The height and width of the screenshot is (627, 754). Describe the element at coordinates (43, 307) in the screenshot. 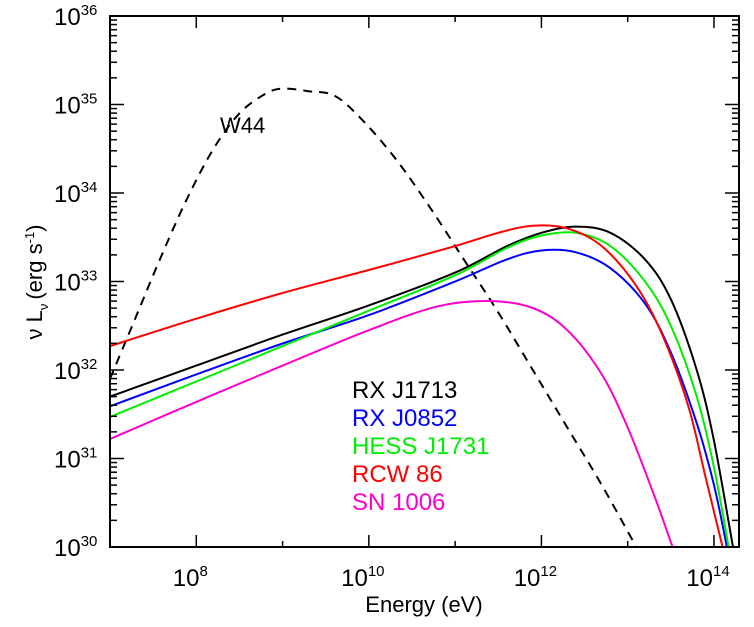

I see `y-axis-title-sub: ν` at that location.